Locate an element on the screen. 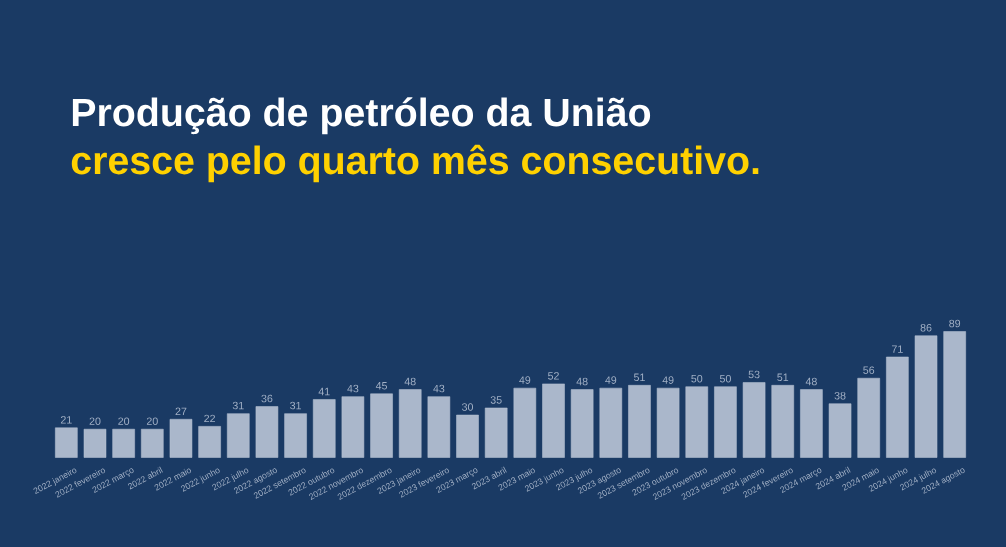 This screenshot has width=1006, height=547. data-label: 45 is located at coordinates (381, 386).